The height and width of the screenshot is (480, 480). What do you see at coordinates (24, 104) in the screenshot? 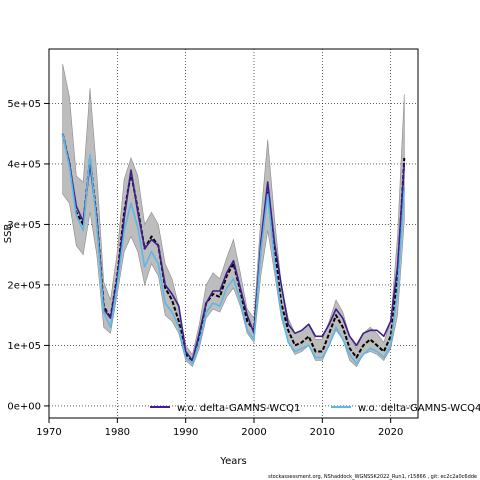
I see `y-tick-label: 5e+05` at bounding box center [24, 104].